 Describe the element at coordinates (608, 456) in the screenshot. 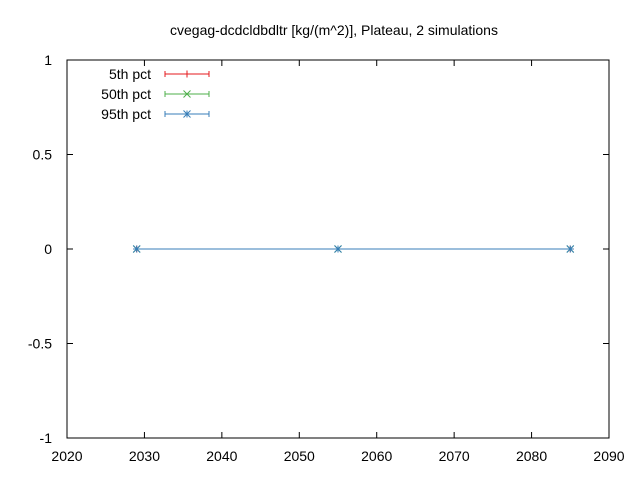

I see `x-tick-label: 2090` at that location.